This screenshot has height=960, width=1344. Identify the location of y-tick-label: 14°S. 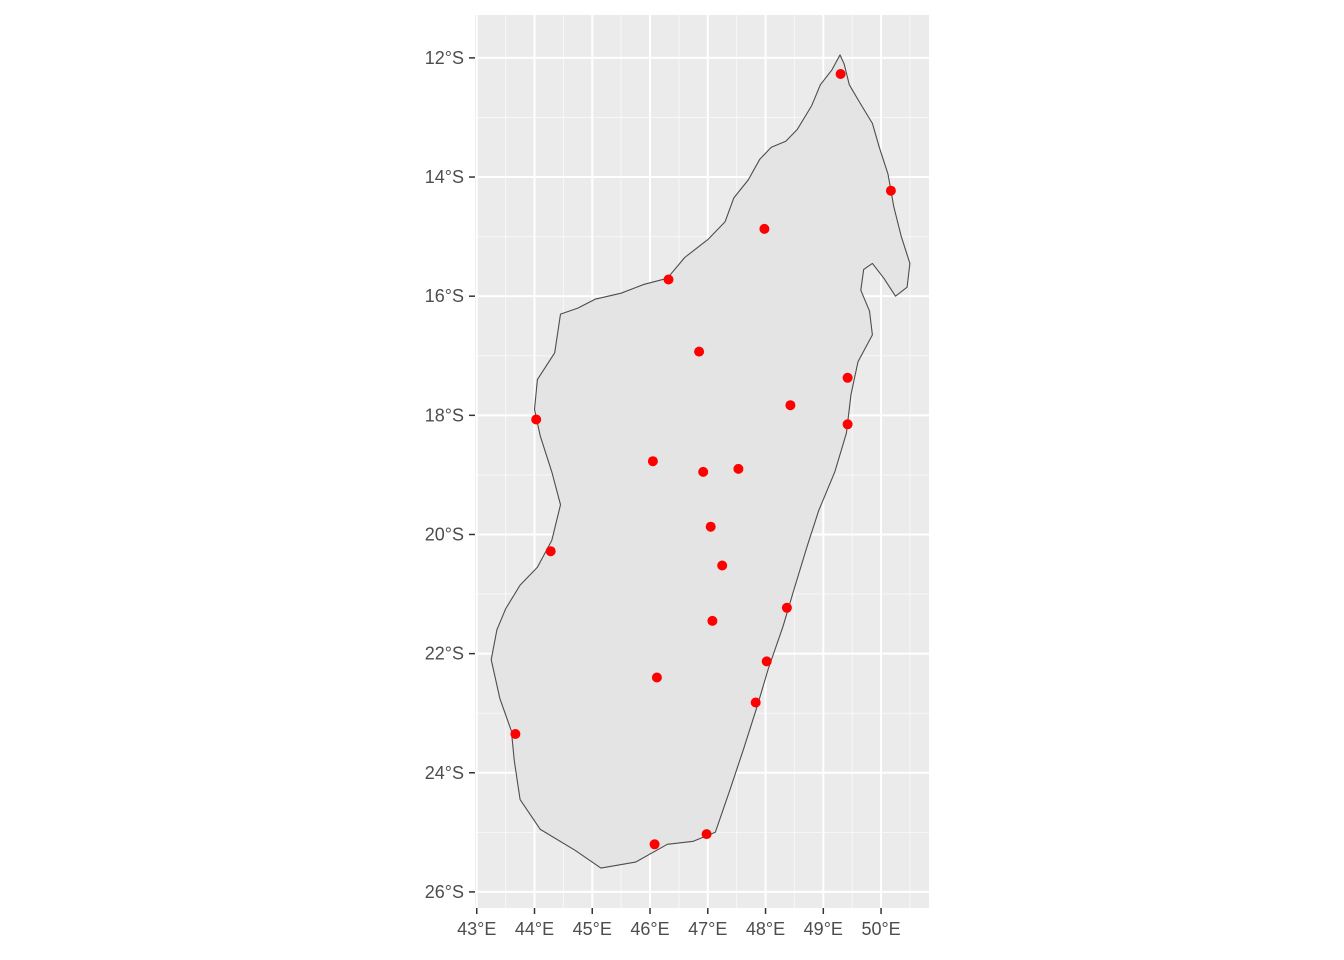
(444, 177).